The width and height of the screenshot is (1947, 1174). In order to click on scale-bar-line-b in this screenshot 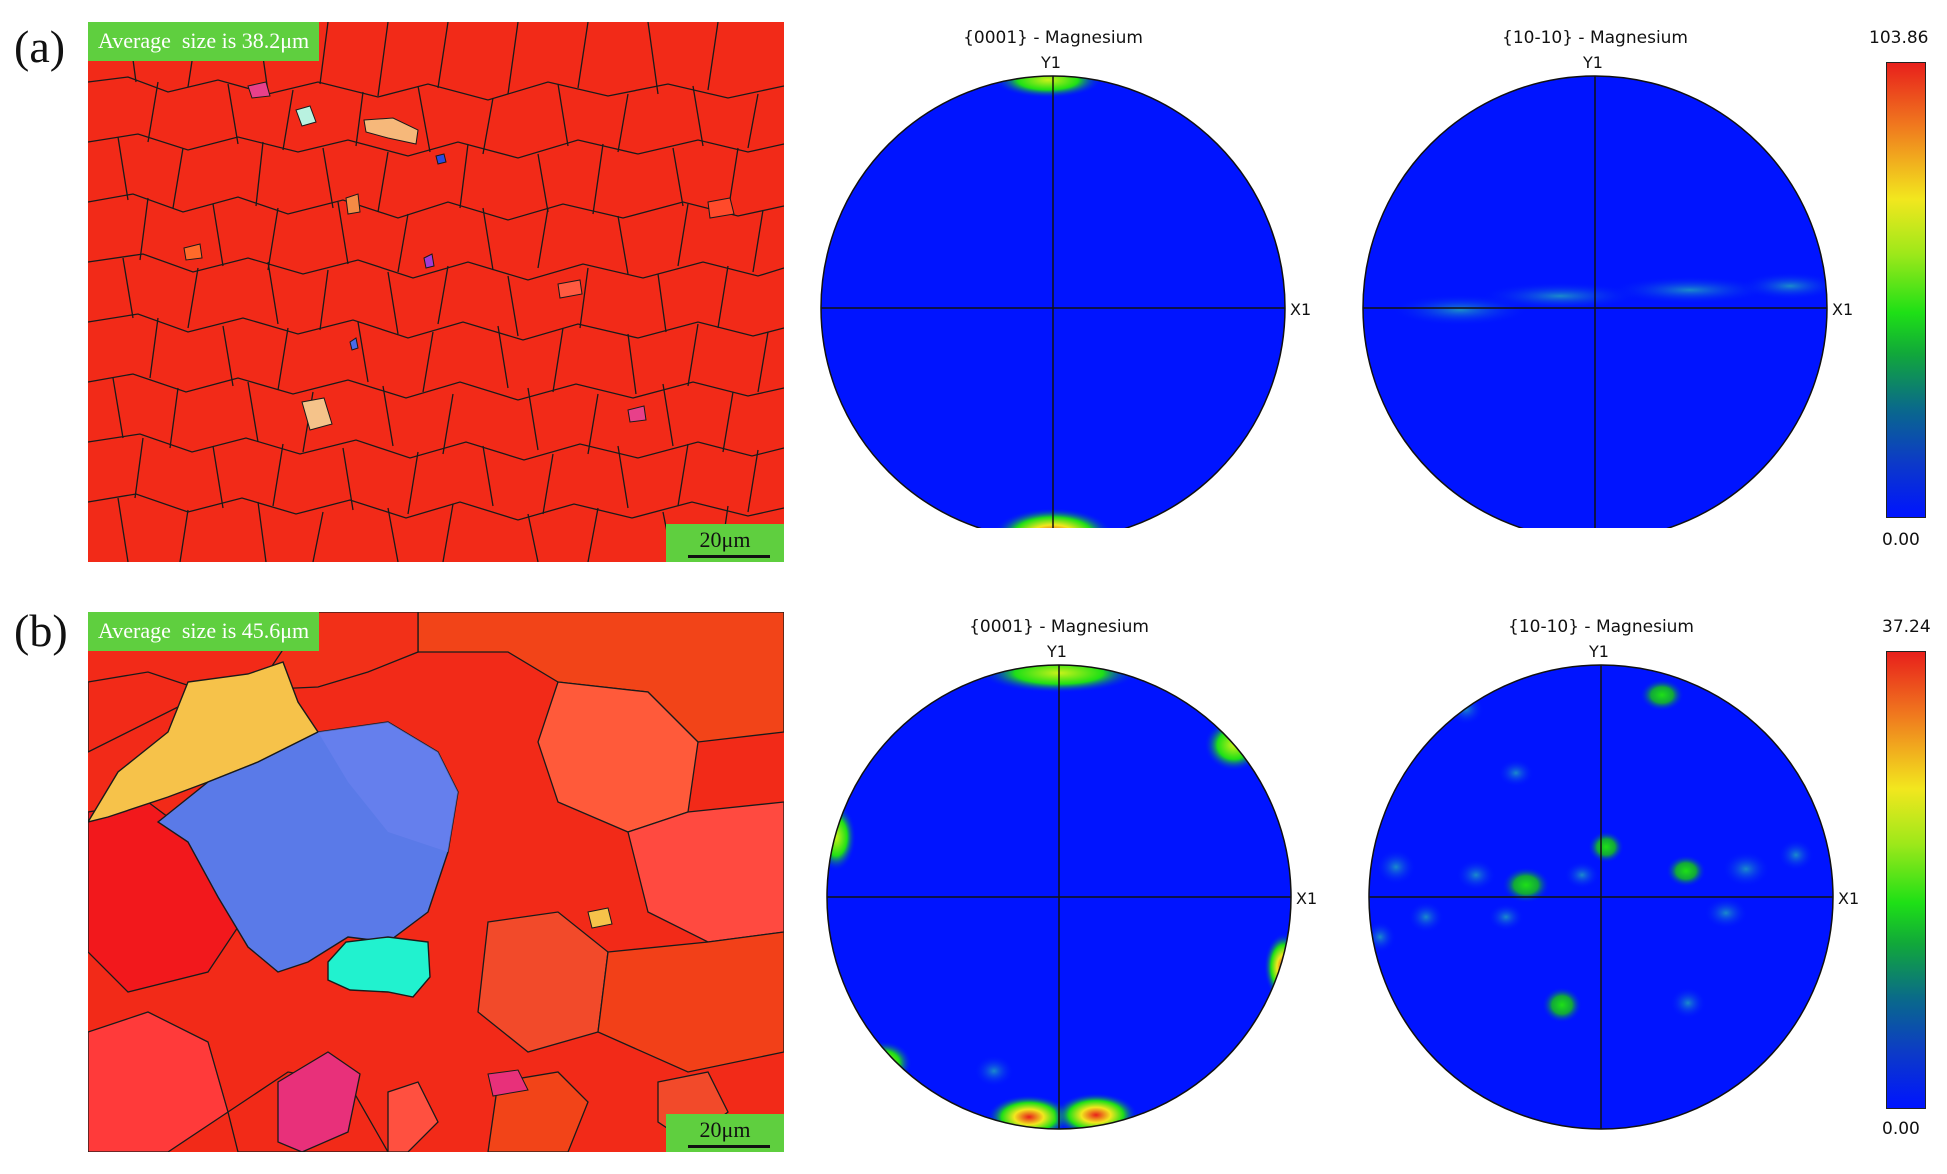, I will do `click(729, 1146)`.